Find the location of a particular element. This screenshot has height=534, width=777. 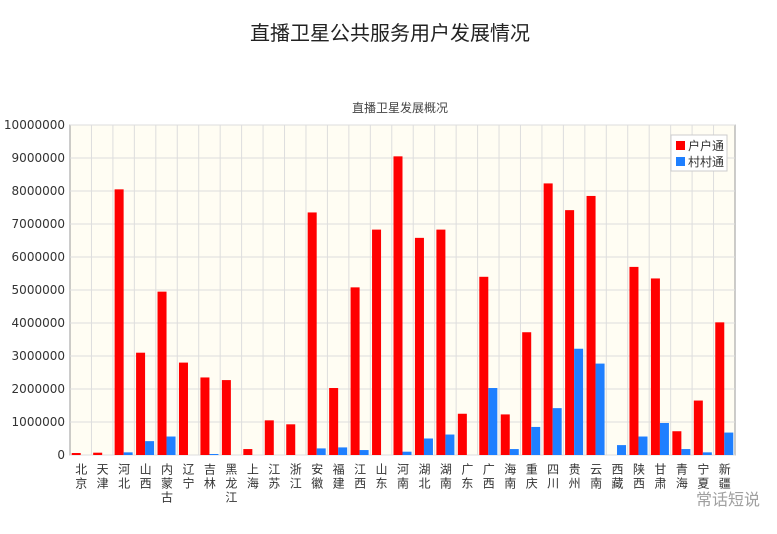

watermark: 常话短说 is located at coordinates (728, 499).